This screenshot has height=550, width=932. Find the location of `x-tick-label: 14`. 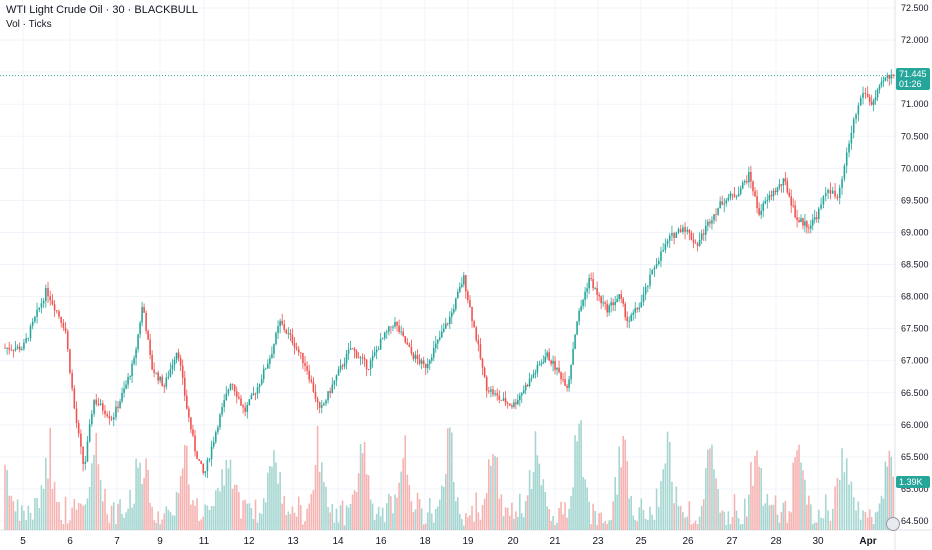

x-tick-label: 14 is located at coordinates (338, 541).